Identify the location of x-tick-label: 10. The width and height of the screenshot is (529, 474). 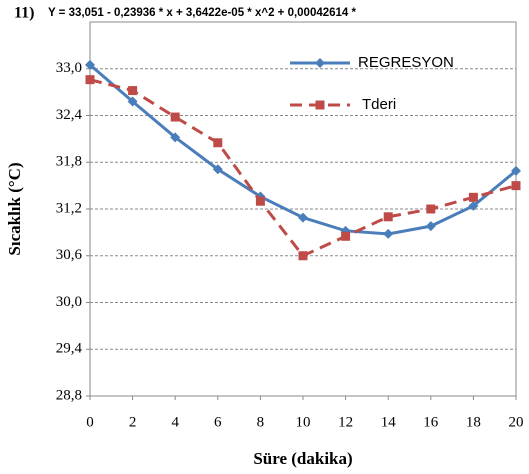
(303, 422).